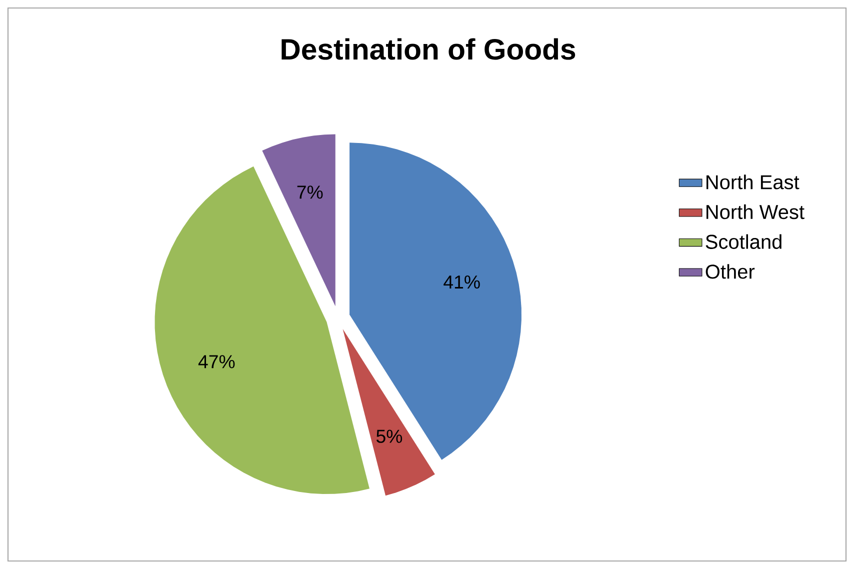 The width and height of the screenshot is (854, 569). I want to click on data-label: 47%, so click(216, 361).